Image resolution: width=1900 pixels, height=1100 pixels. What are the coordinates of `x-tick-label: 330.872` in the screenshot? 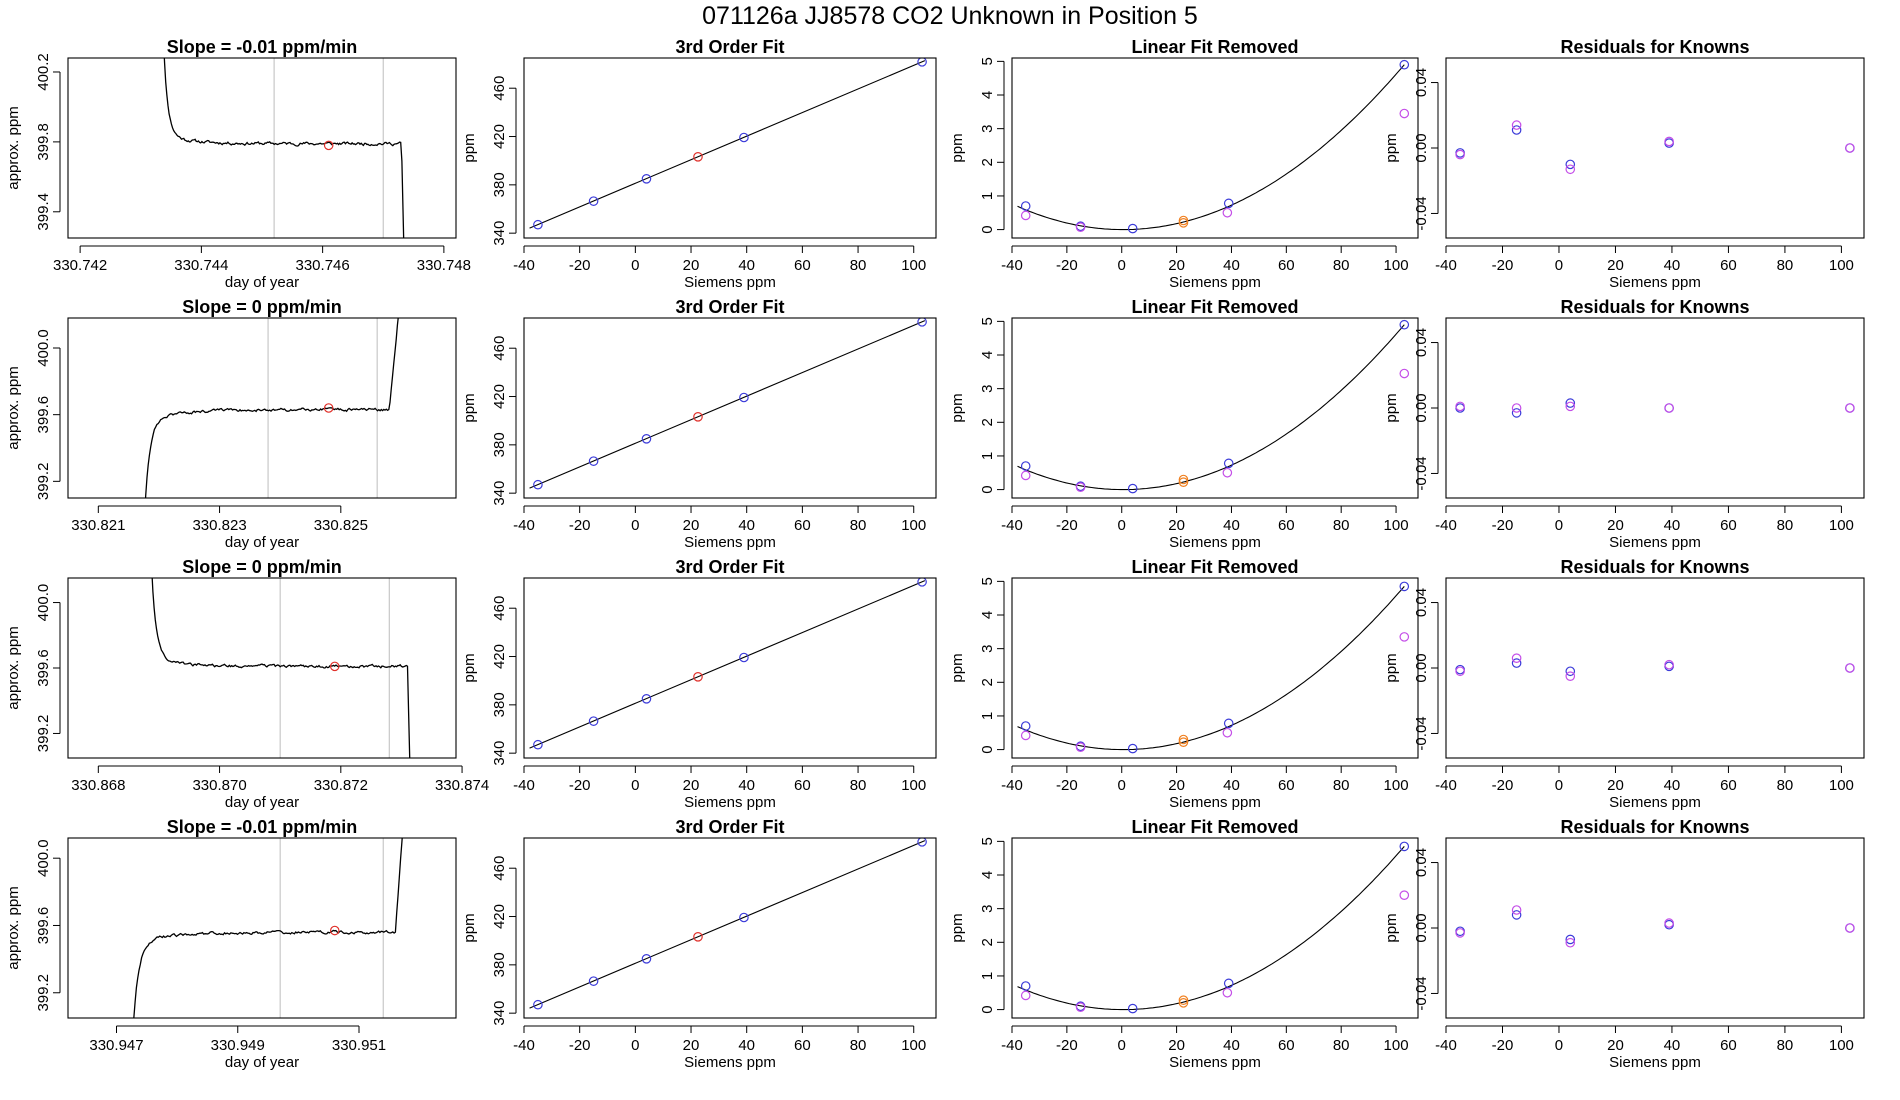 It's located at (341, 785).